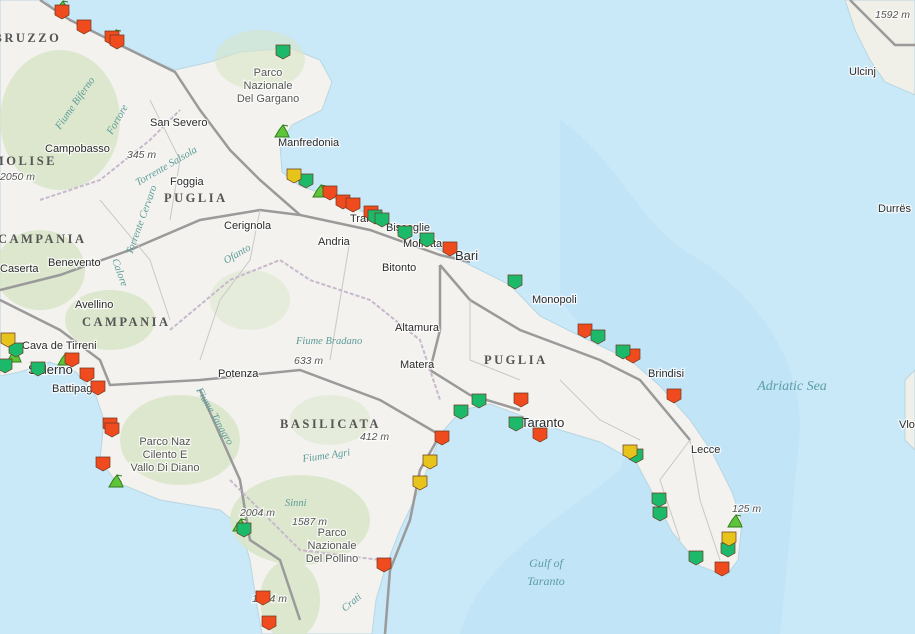  Describe the element at coordinates (546, 563) in the screenshot. I see `sea-label: Gulf of` at that location.